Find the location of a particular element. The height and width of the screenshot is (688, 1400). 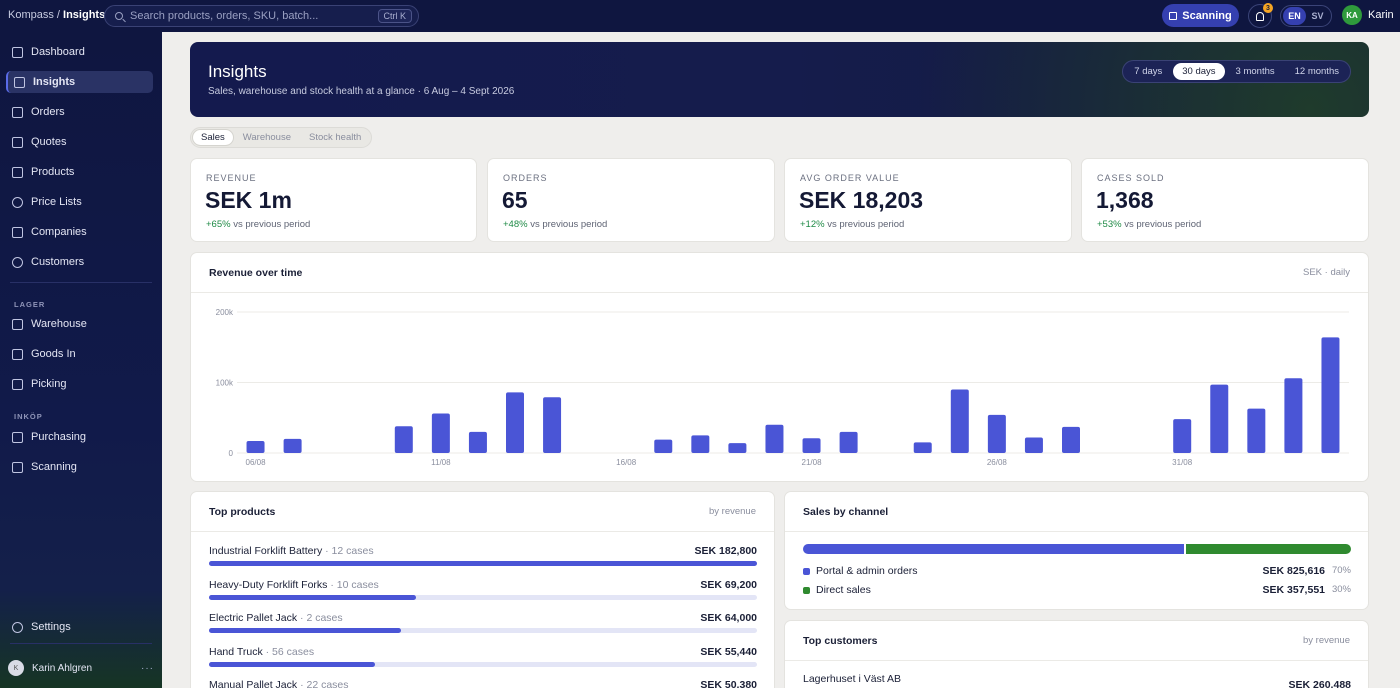

lang-sv-button: SV is located at coordinates (1317, 16).